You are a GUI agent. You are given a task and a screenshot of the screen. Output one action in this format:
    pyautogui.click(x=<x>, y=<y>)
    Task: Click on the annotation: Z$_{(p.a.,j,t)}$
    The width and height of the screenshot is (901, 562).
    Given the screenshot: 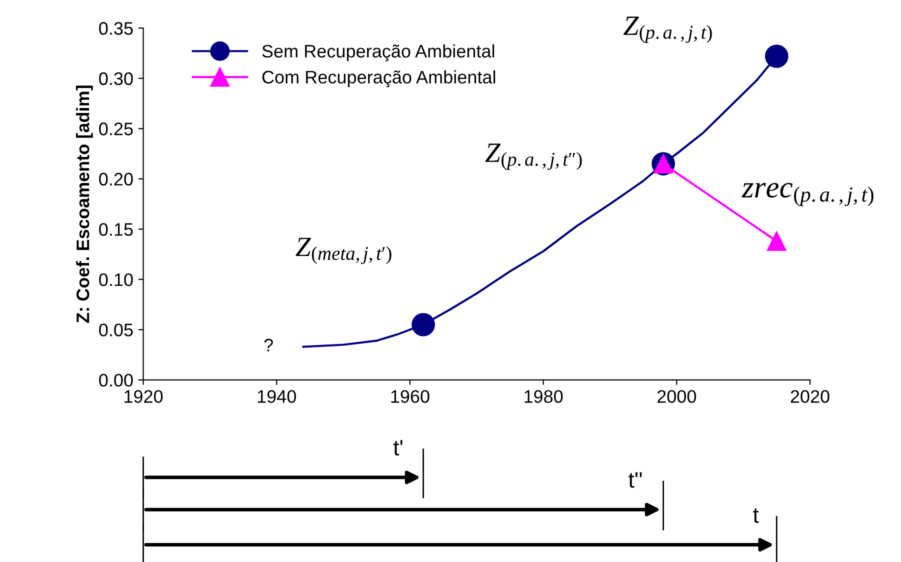 What is the action you would take?
    pyautogui.click(x=668, y=29)
    